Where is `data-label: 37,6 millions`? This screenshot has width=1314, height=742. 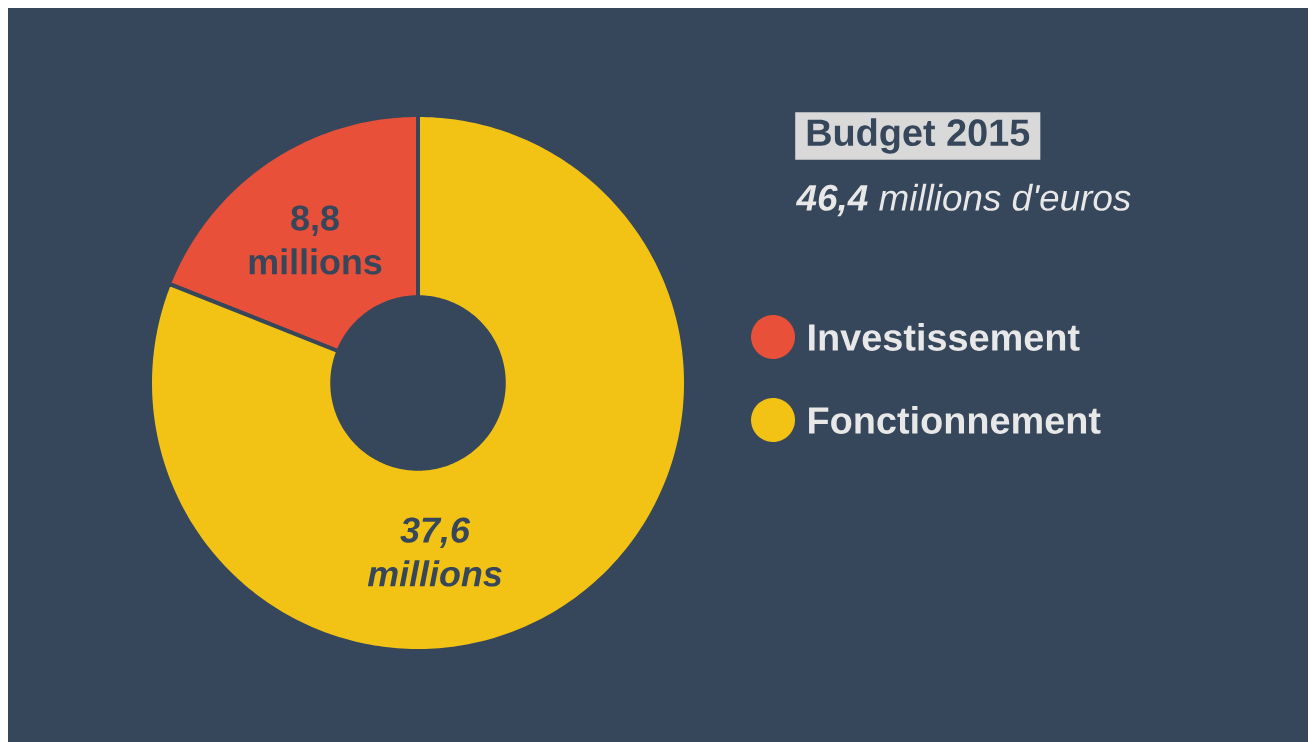 data-label: 37,6 millions is located at coordinates (434, 552).